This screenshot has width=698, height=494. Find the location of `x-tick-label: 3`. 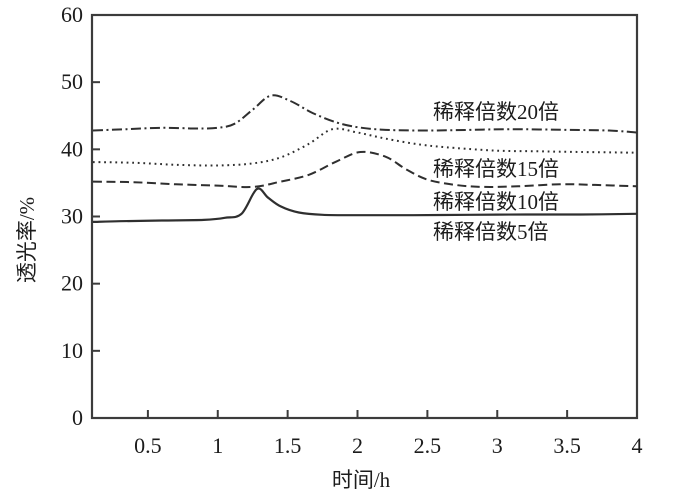

x-tick-label: 3 is located at coordinates (497, 445).